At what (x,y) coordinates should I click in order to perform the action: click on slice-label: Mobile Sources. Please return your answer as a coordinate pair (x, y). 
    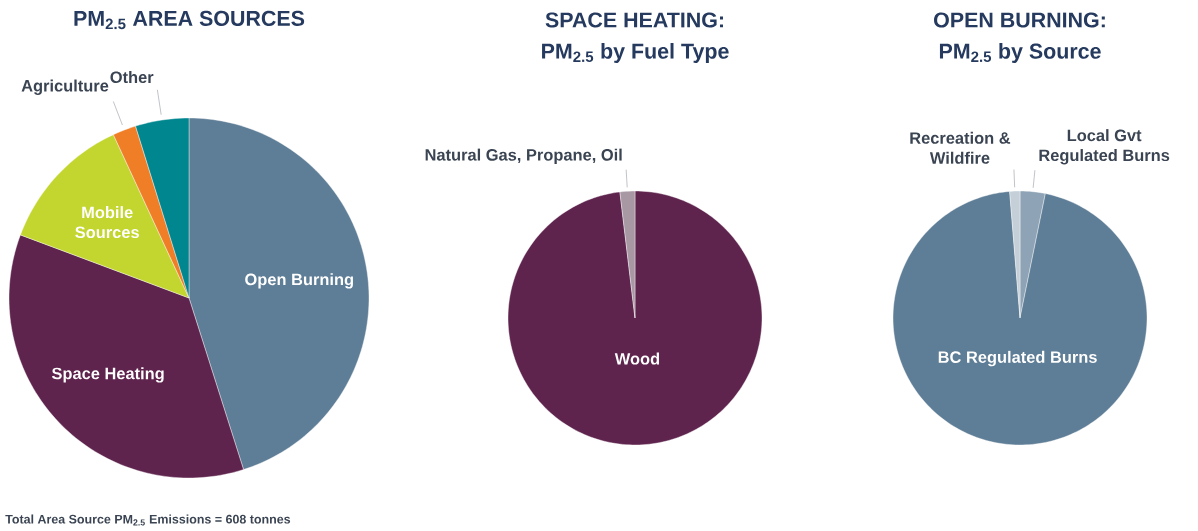
    Looking at the image, I should click on (107, 222).